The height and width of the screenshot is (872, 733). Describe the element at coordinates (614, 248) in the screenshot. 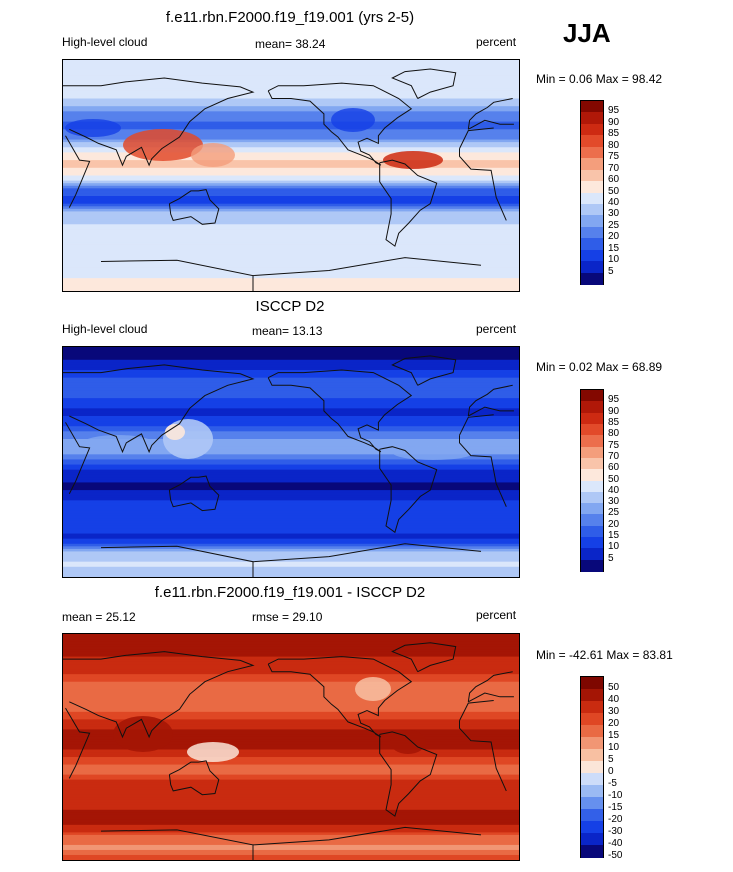

I see `colorbar-label: 15` at that location.